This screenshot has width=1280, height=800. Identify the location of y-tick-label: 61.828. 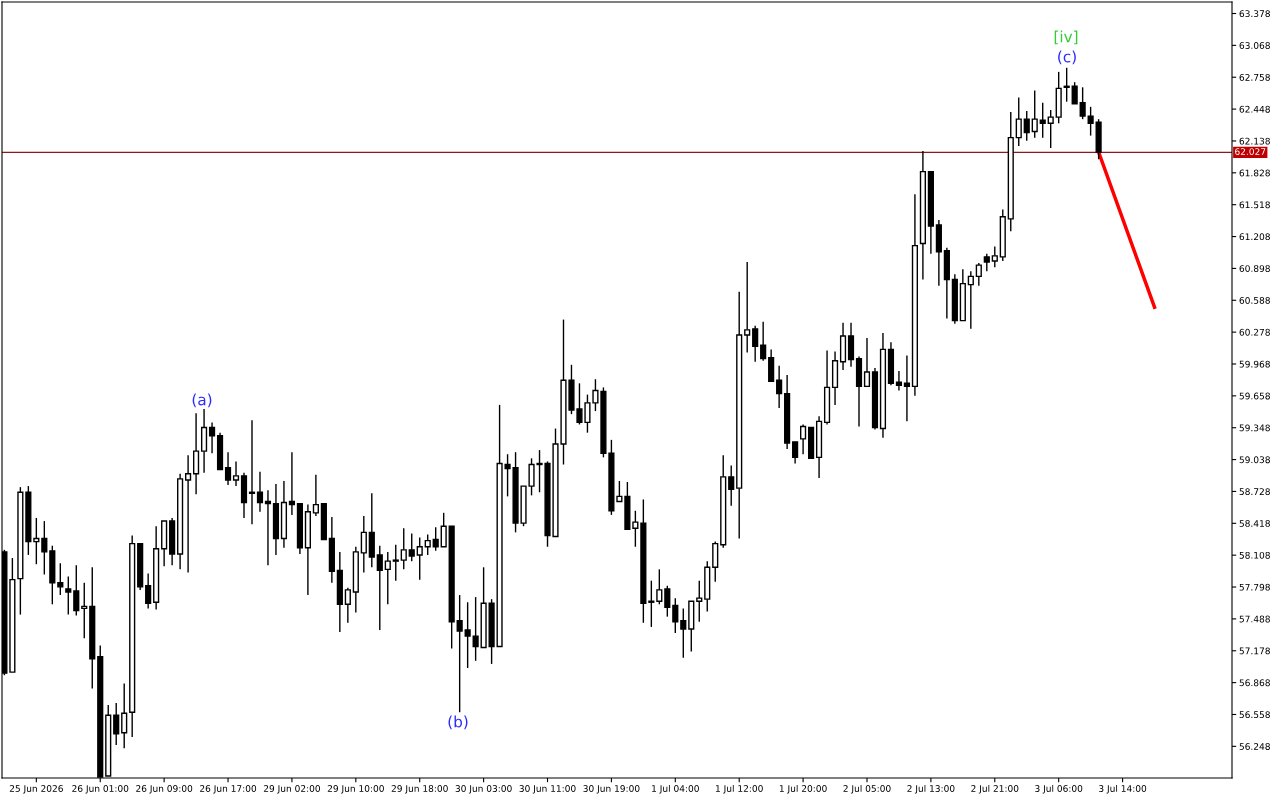
(1254, 173).